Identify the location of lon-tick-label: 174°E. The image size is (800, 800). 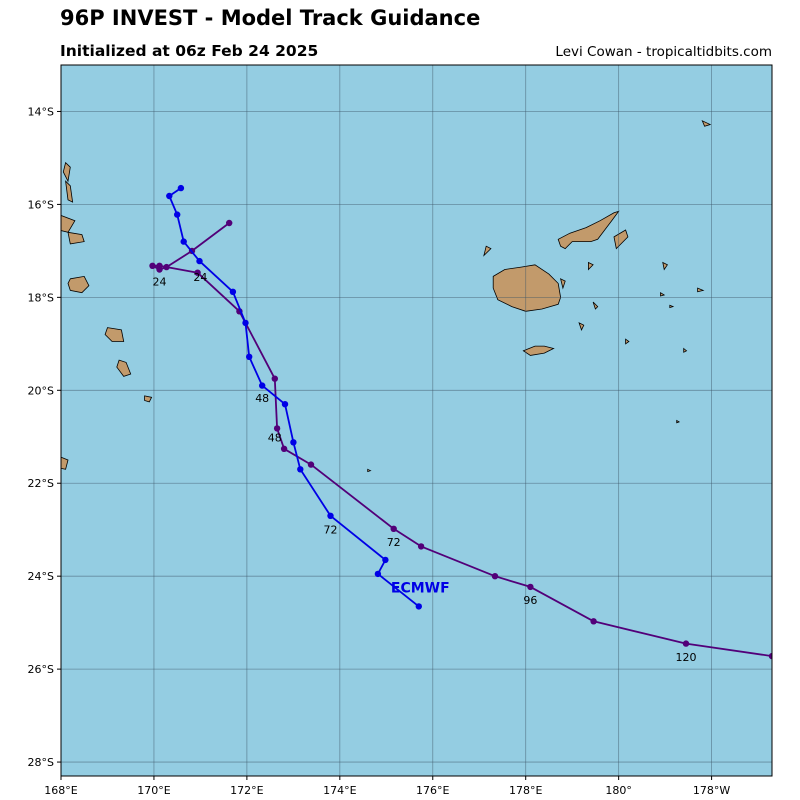
(339, 790).